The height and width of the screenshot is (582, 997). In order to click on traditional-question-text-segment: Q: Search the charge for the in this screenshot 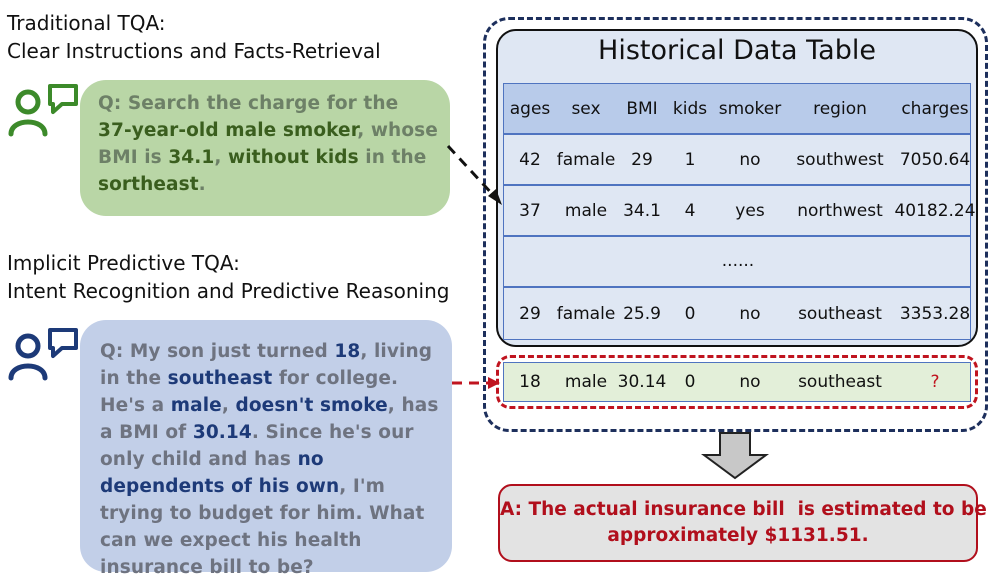, I will do `click(248, 103)`.